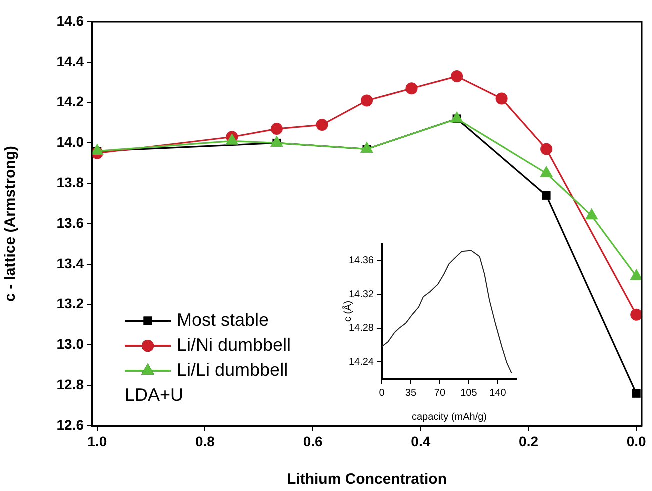 The height and width of the screenshot is (491, 652). Describe the element at coordinates (70, 20) in the screenshot. I see `y-tick-label: 14.6` at that location.